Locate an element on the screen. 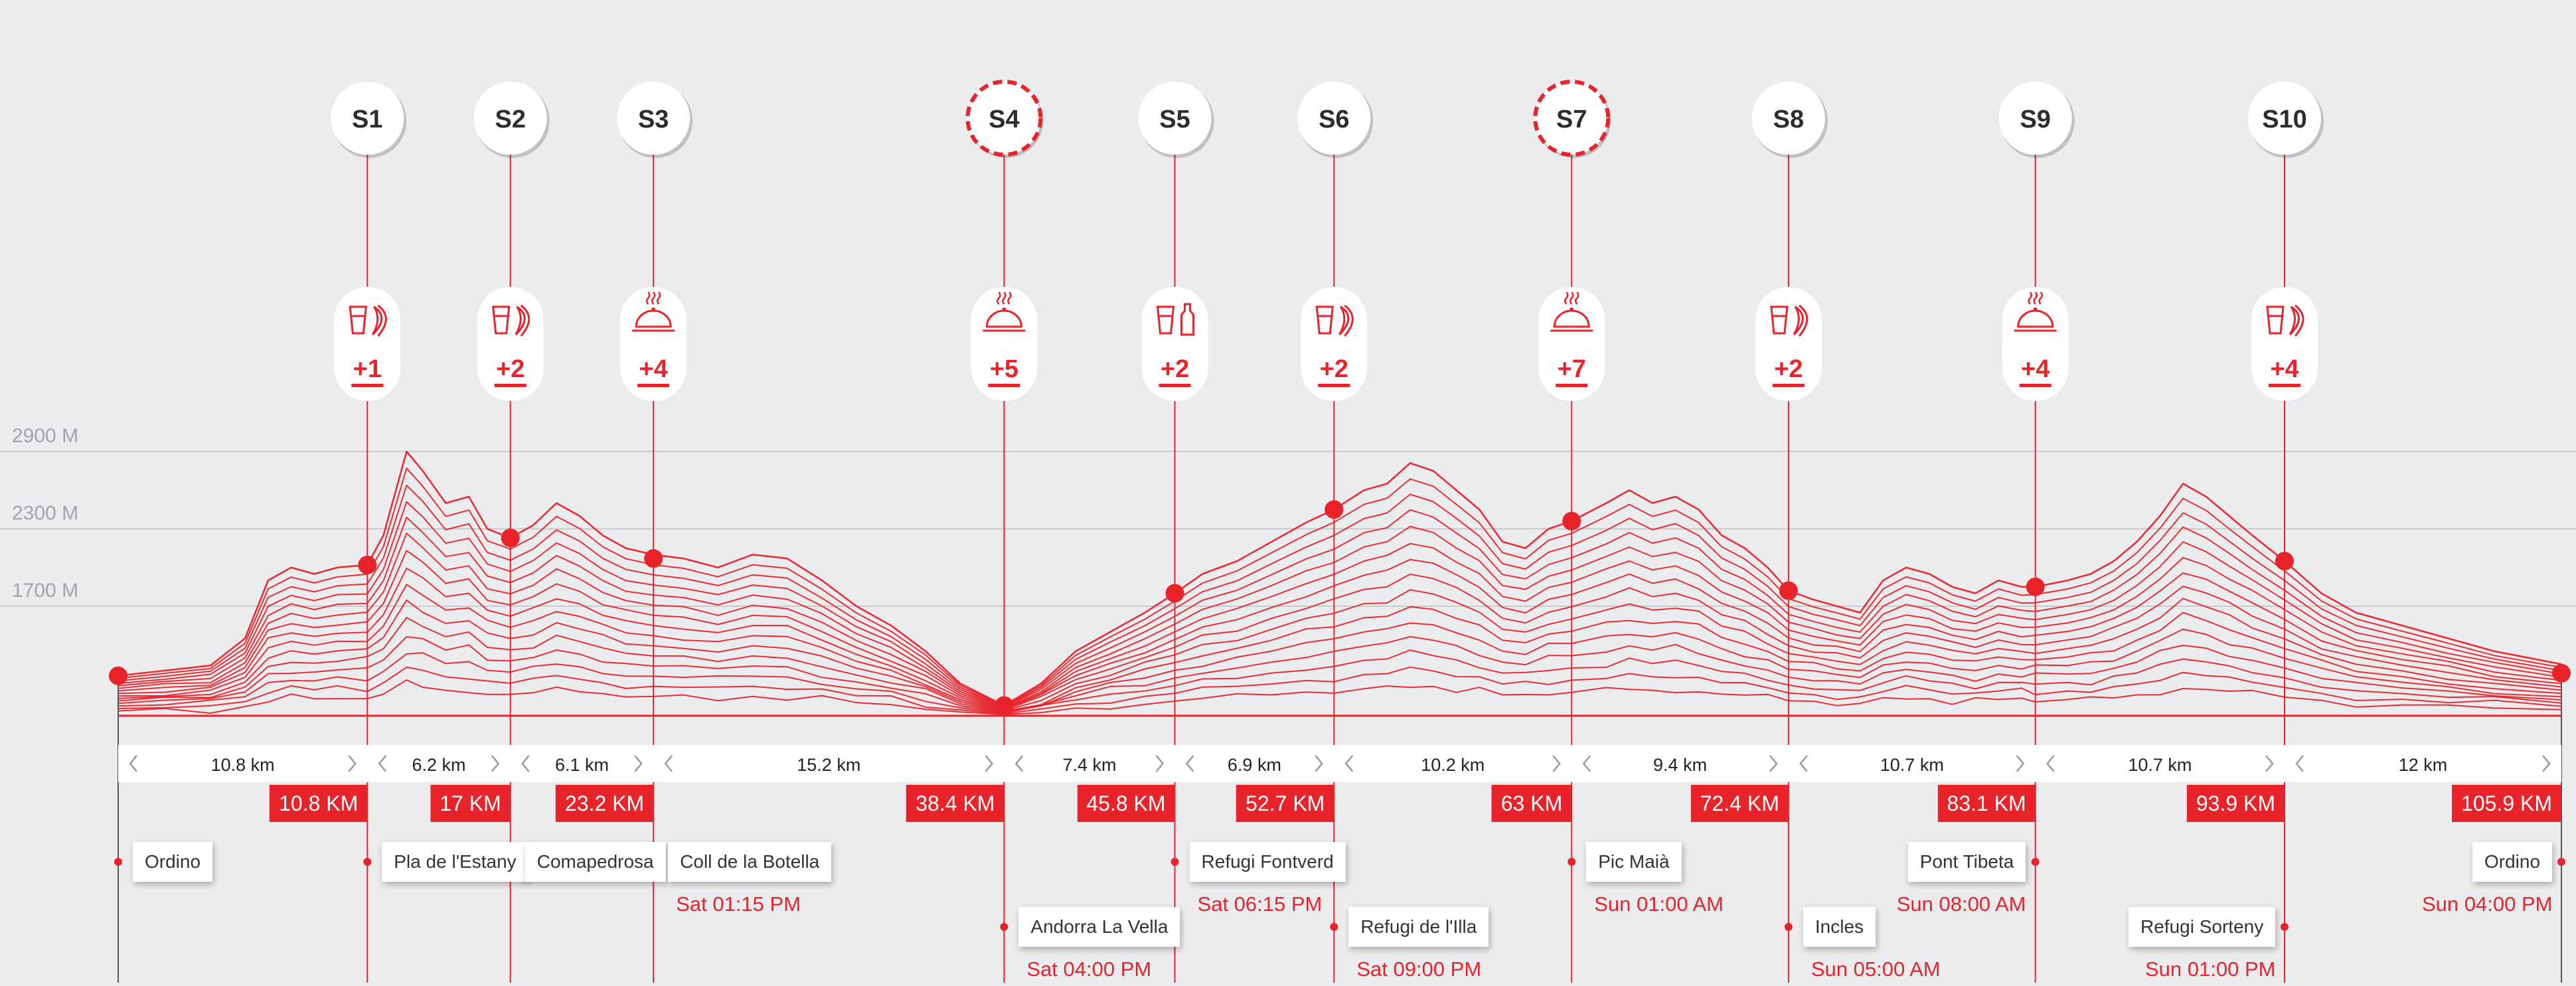 Image resolution: width=2576 pixels, height=986 pixels. segment: 6.2 km is located at coordinates (439, 765).